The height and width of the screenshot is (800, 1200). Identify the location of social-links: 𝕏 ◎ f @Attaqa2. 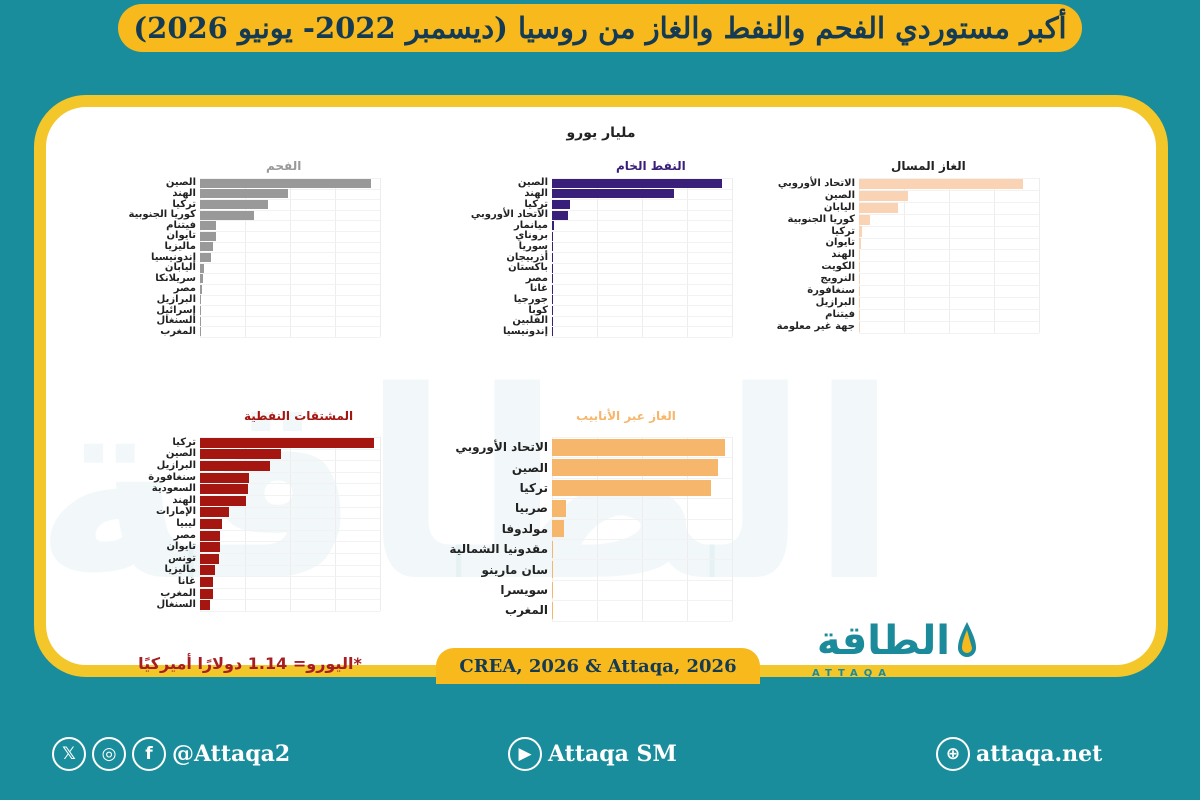
(171, 754).